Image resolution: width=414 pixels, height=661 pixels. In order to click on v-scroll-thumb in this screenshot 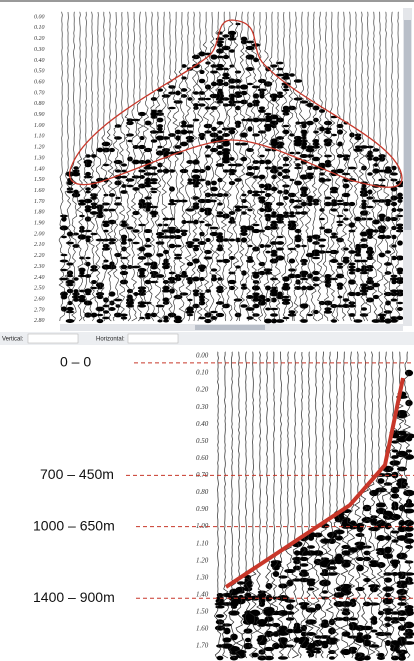, I will do `click(407, 125)`.